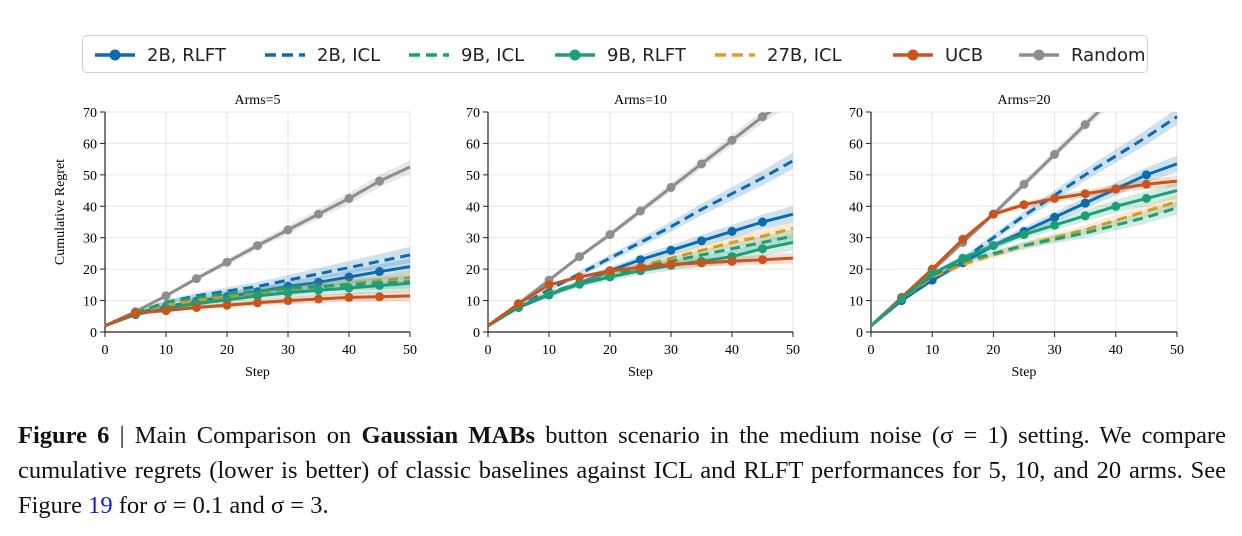  What do you see at coordinates (735, 55) in the screenshot?
I see `legend-swatch-27b-icl` at bounding box center [735, 55].